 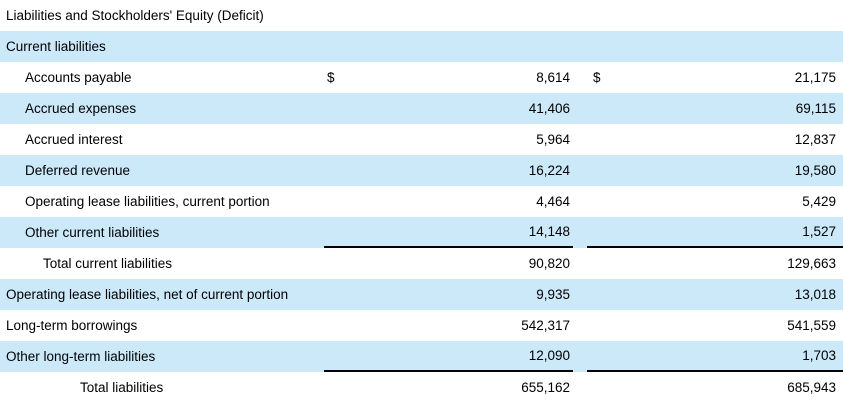 What do you see at coordinates (553, 139) in the screenshot?
I see `amount-value-period1: 5,964` at bounding box center [553, 139].